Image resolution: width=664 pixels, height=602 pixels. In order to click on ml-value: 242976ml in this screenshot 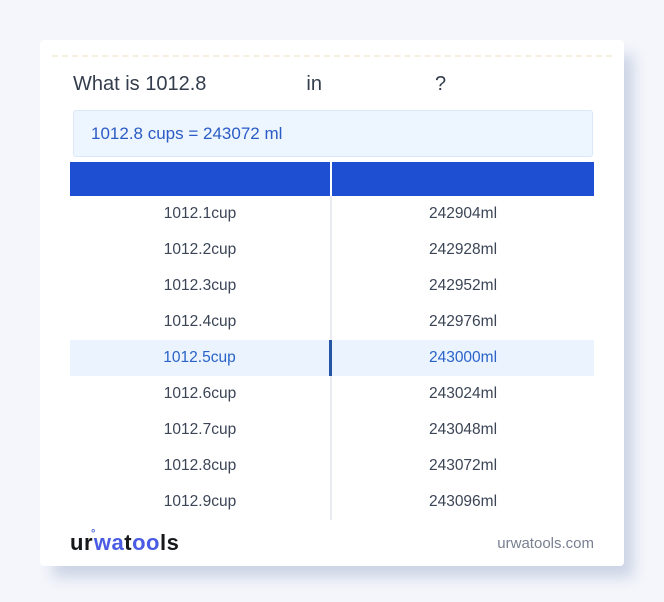, I will do `click(463, 321)`.